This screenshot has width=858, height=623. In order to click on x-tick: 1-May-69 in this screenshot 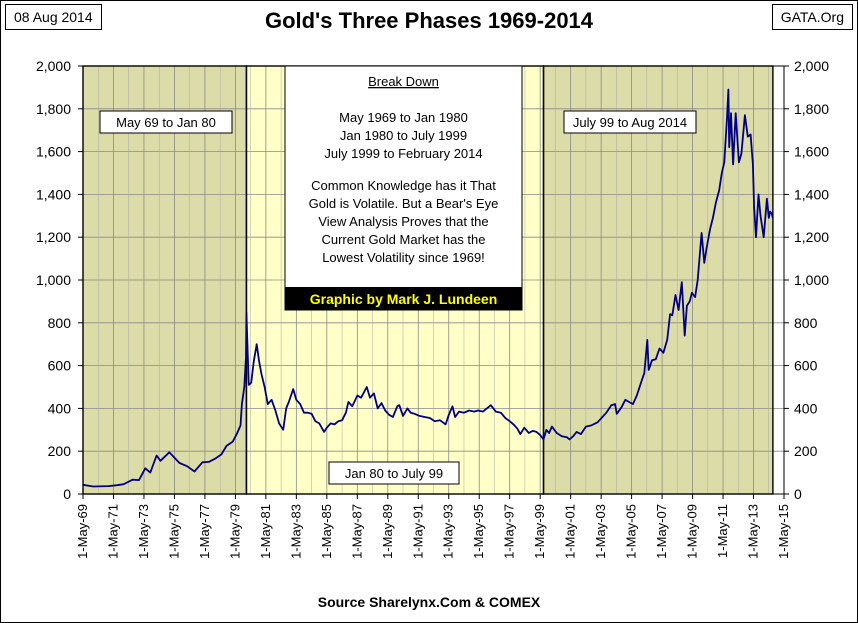, I will do `click(82, 531)`.